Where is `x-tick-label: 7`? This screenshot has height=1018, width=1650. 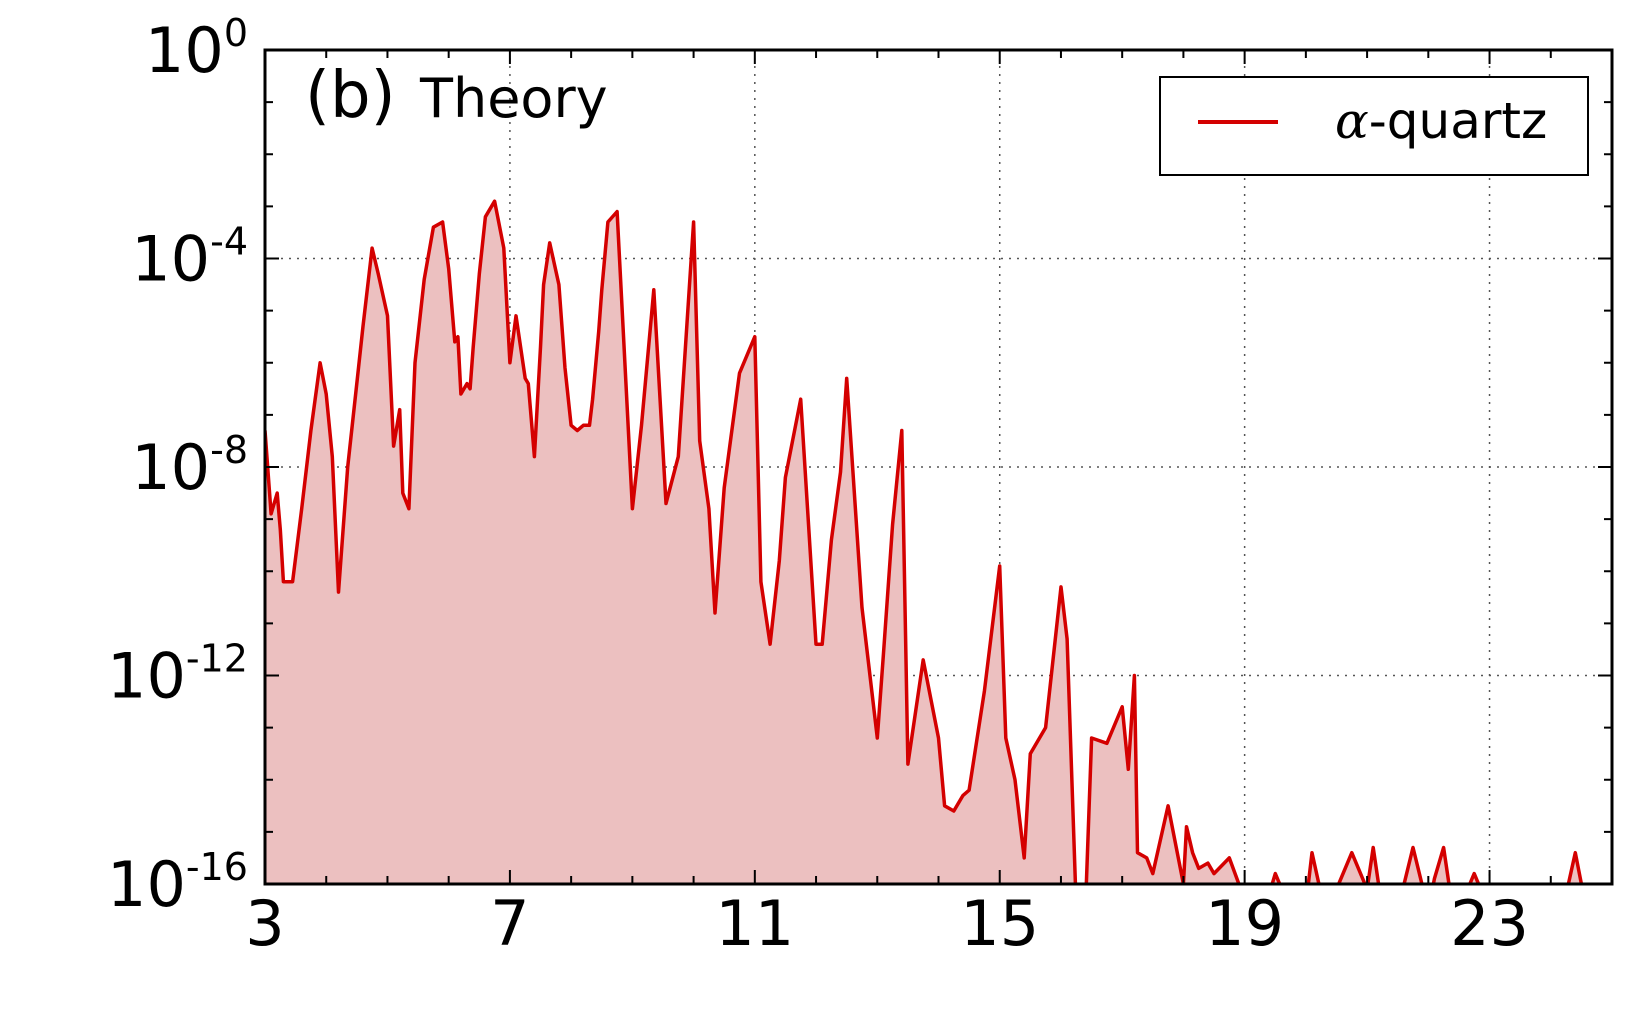 x-tick-label: 7 is located at coordinates (509, 923).